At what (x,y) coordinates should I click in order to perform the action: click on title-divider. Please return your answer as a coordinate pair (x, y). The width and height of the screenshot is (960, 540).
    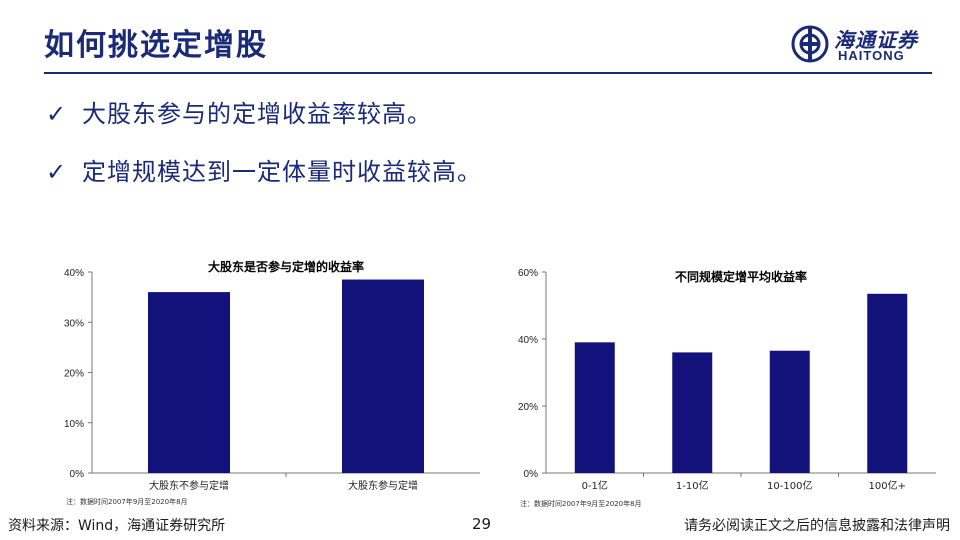
    Looking at the image, I should click on (488, 73).